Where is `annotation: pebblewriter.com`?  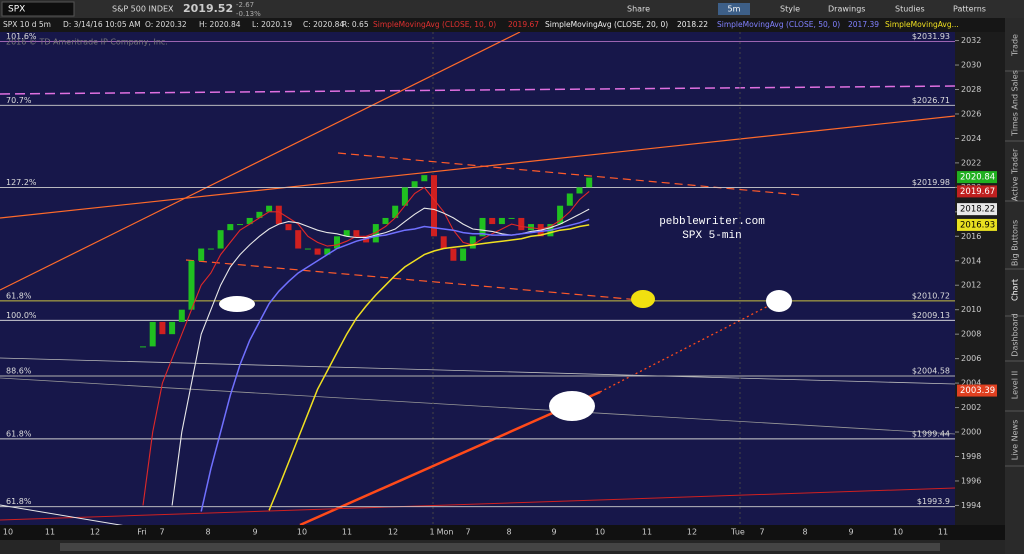 annotation: pebblewriter.com is located at coordinates (712, 222).